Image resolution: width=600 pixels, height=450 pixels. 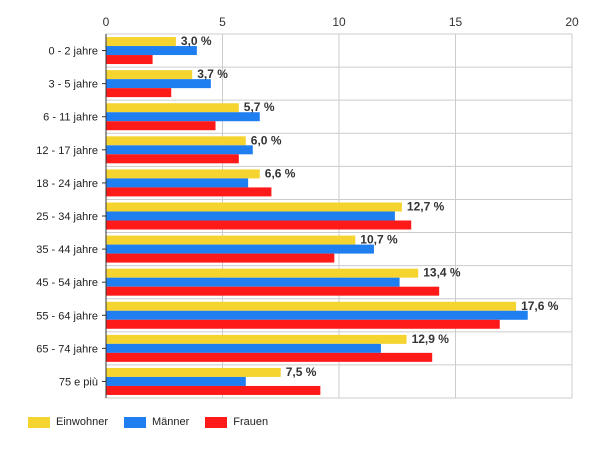 I want to click on category-label: 35 - 44 jahre, so click(x=67, y=250).